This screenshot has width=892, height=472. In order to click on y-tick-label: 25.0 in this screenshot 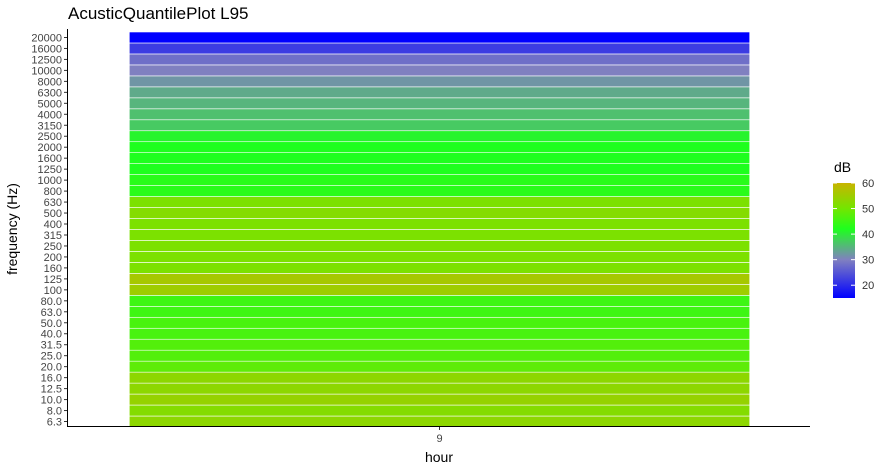, I will do `click(51, 357)`.